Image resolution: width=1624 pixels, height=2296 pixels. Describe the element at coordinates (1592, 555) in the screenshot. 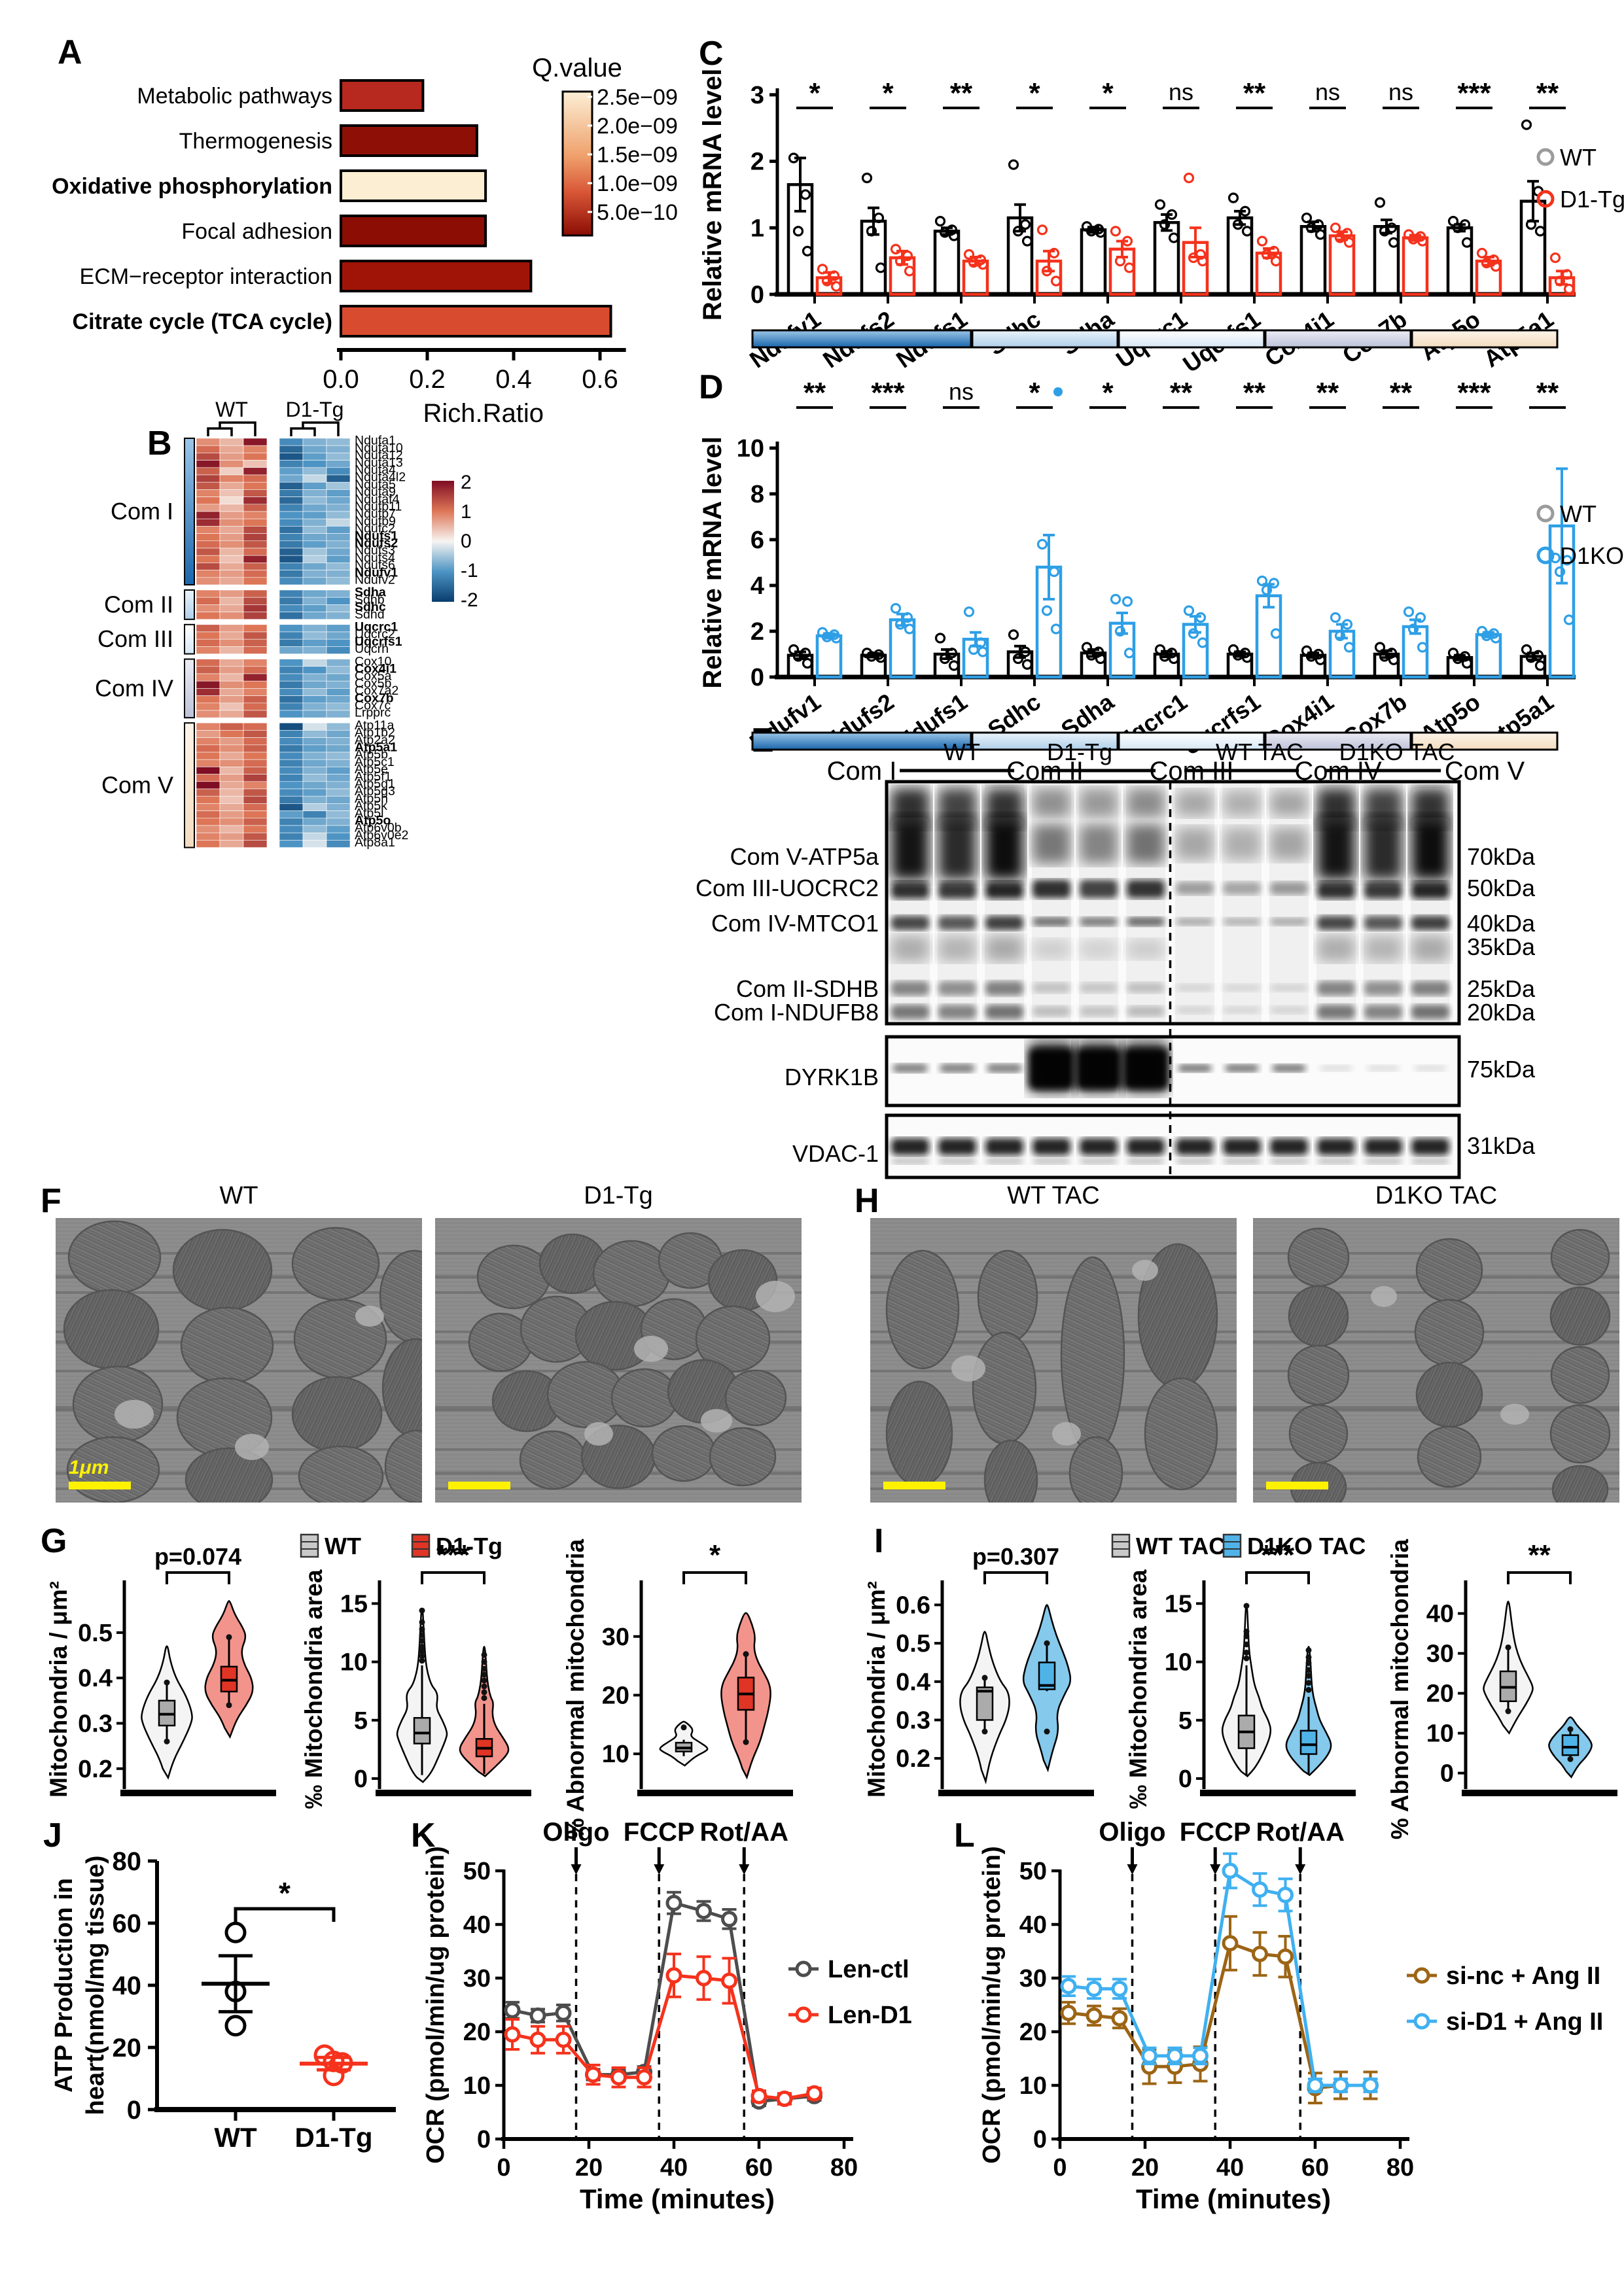

I see `legend-label: D1KO` at that location.